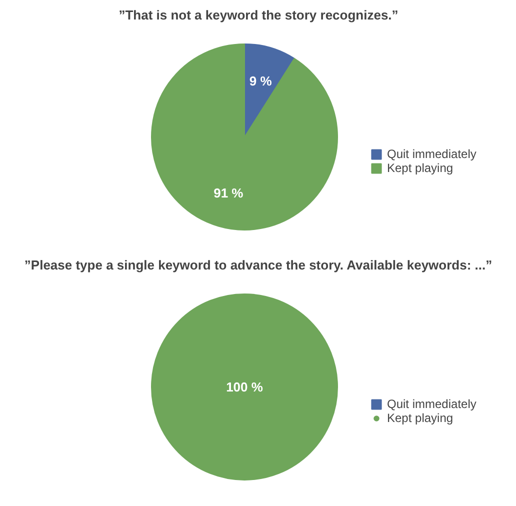 This screenshot has width=516, height=506. What do you see at coordinates (260, 80) in the screenshot?
I see `data-label: 9 %` at bounding box center [260, 80].